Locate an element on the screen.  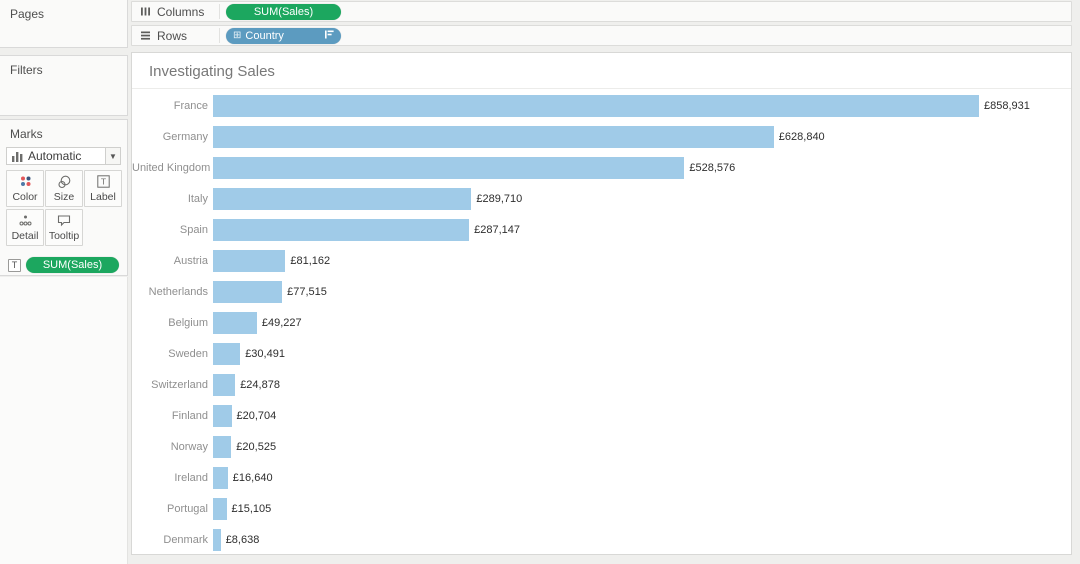
rows-icon is located at coordinates (145, 35).